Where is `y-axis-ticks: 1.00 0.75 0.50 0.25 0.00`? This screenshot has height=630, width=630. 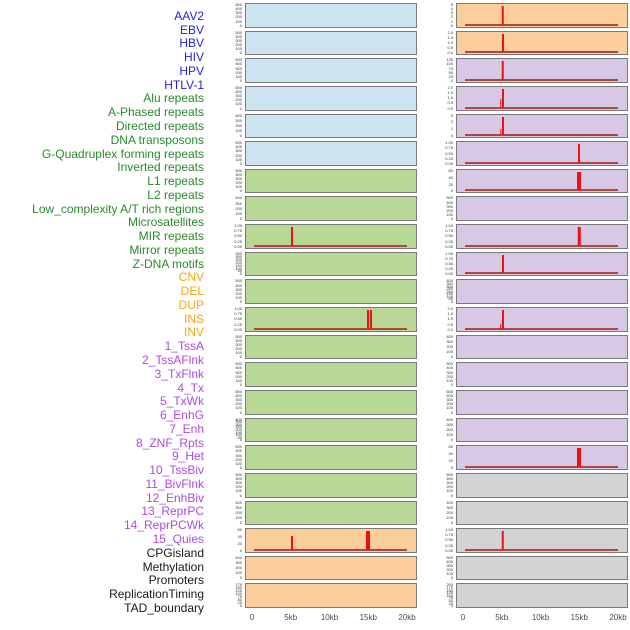 y-axis-ticks: 1.00 0.75 0.50 0.25 0.00 is located at coordinates (434, 153).